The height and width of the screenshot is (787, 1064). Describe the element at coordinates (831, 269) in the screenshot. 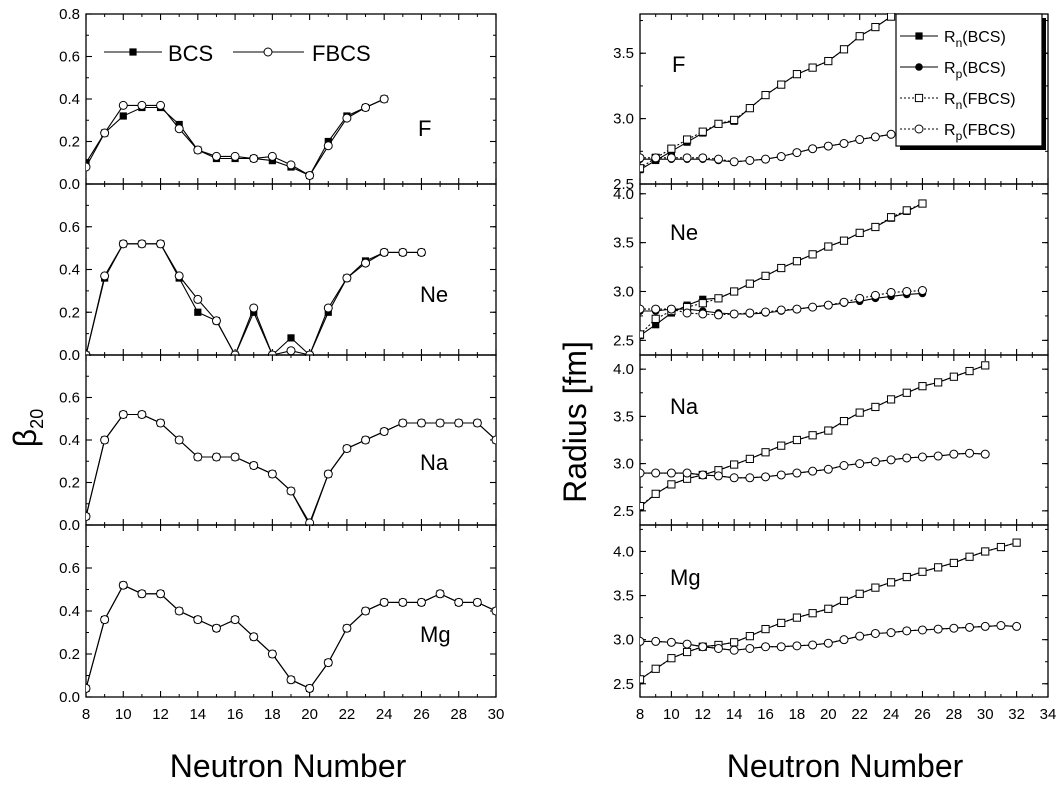

I see `panel-radius-Ne: 2.5 3.0 3.5 4.0 Ne` at that location.